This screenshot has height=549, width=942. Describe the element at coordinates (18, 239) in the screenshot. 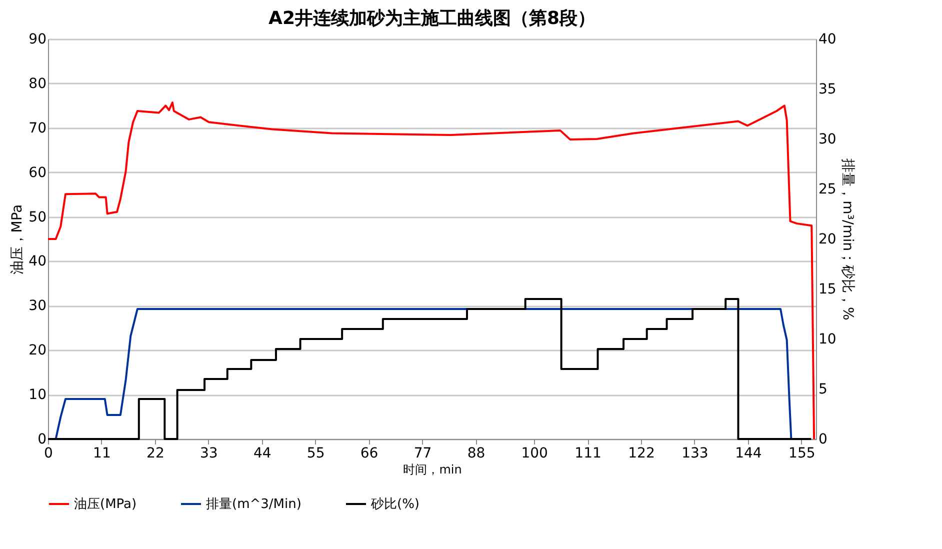

I see `y-axis-title: 油压，MPa` at that location.